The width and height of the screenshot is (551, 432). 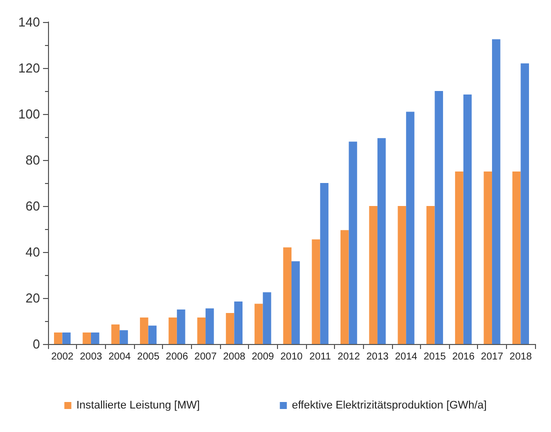 I want to click on x-tick-label: 2005, so click(x=148, y=357).